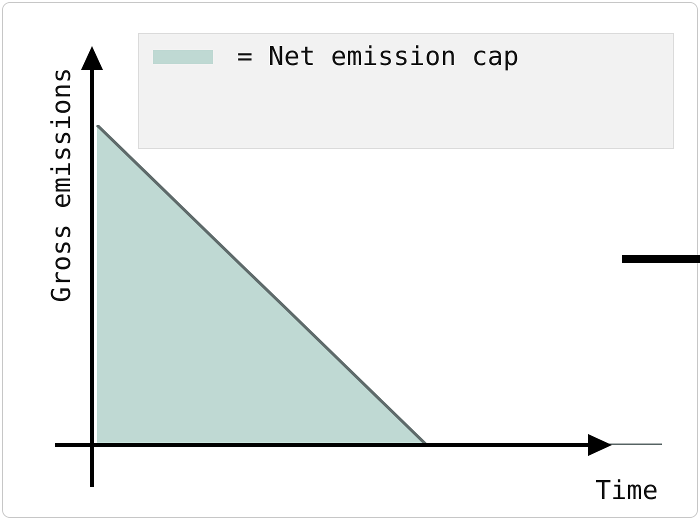 This screenshot has width=700, height=520. Describe the element at coordinates (378, 57) in the screenshot. I see `legend-label: = Net emission cap` at that location.